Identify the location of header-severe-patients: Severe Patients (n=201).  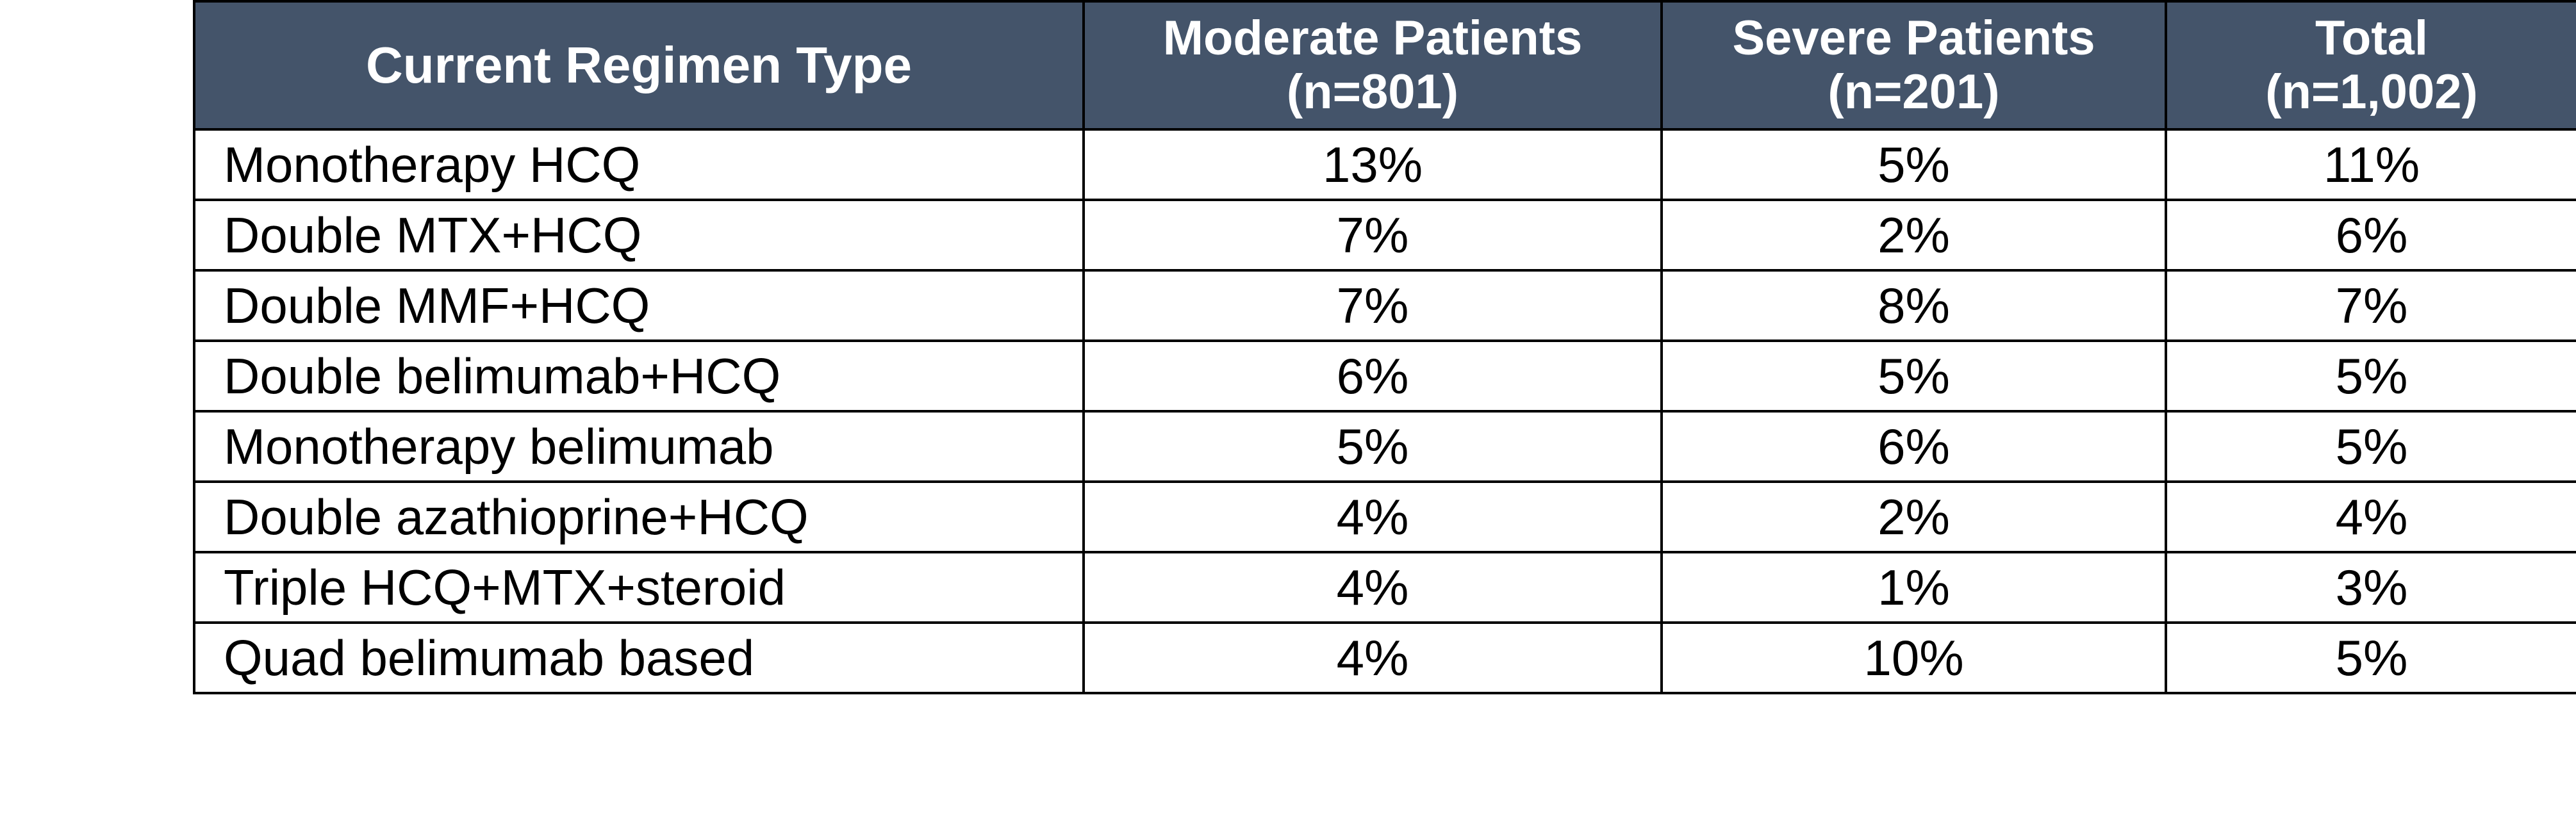
(1913, 65).